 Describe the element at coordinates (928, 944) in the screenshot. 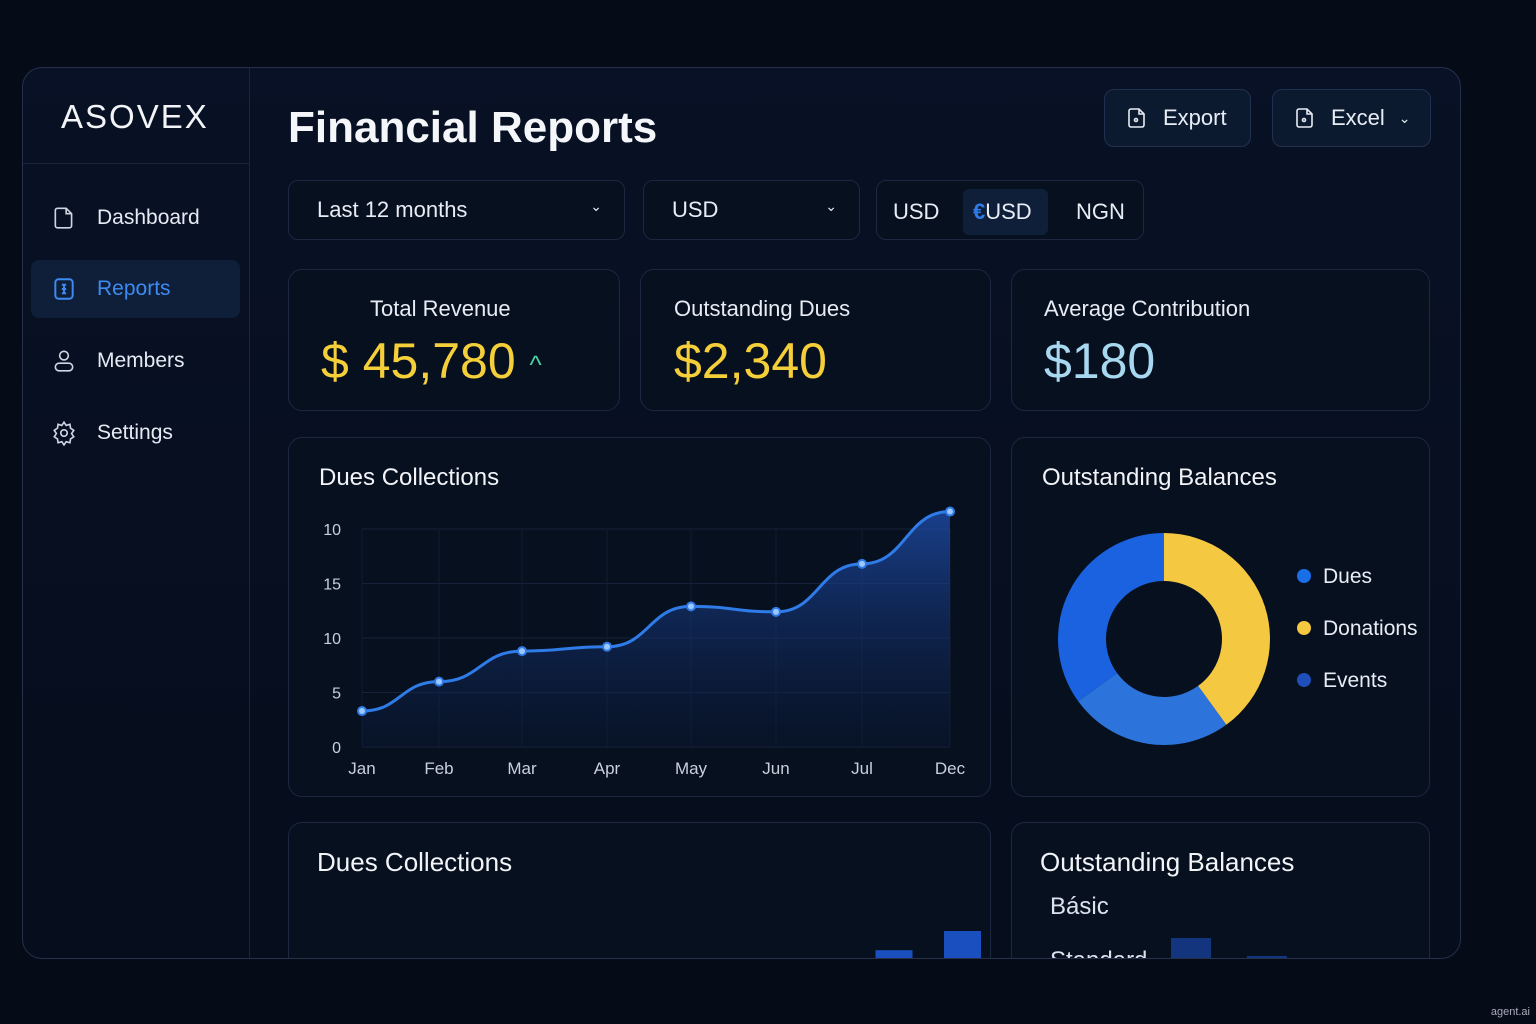

I see `dues-bar-chart` at that location.